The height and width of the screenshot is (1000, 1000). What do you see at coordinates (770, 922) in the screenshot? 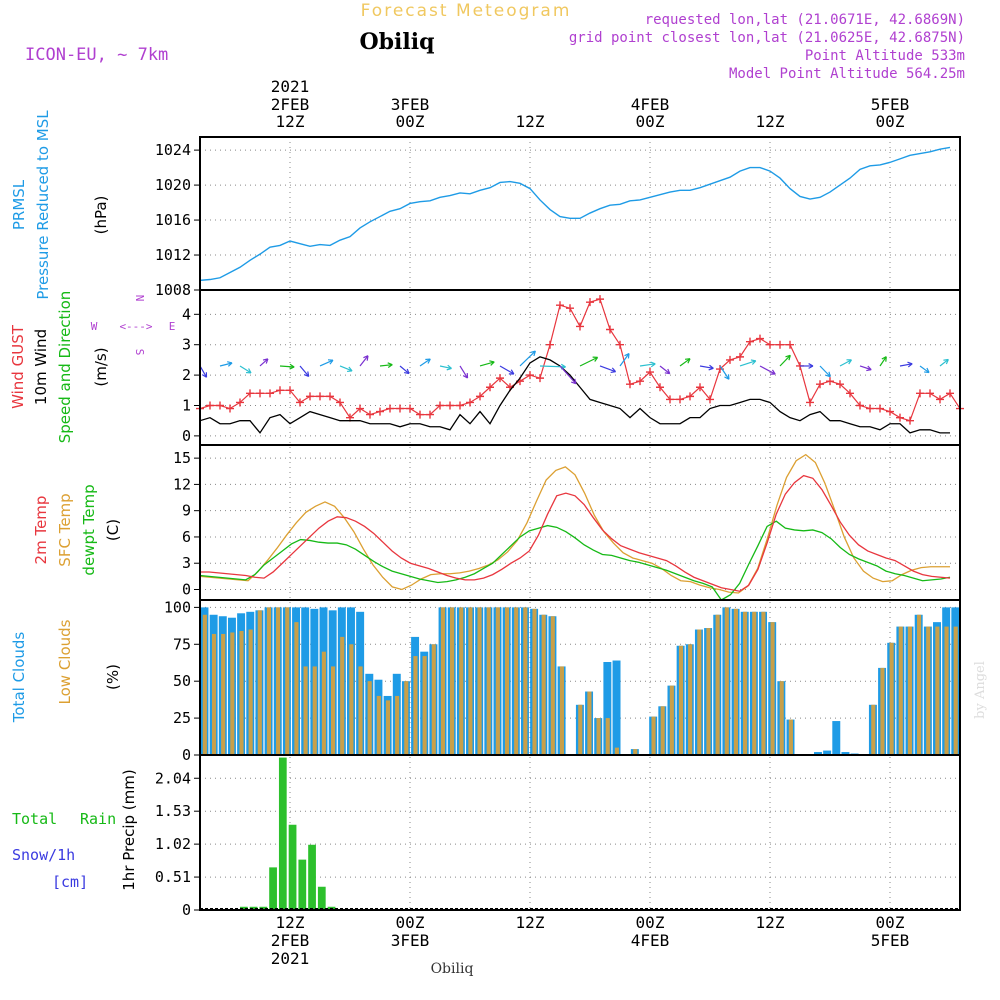
I see `bottom-tick-label: 12Z` at bounding box center [770, 922].